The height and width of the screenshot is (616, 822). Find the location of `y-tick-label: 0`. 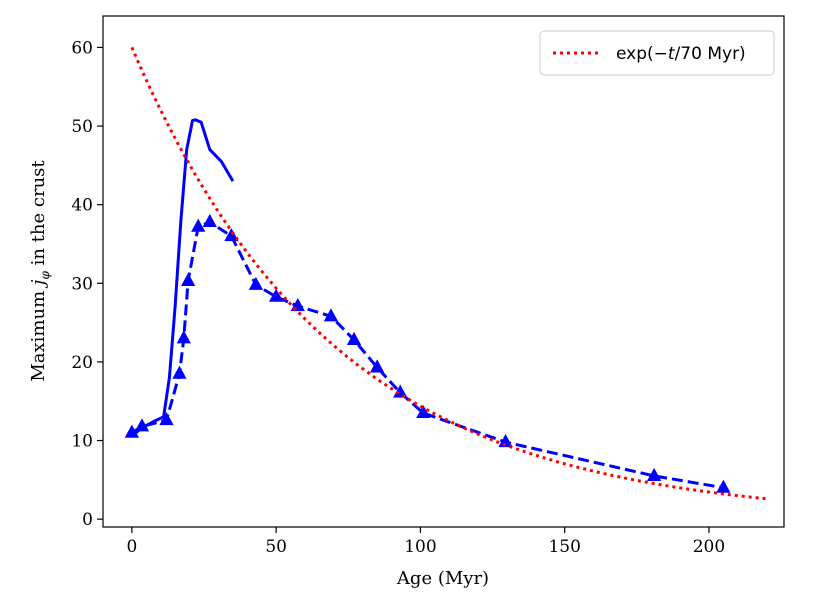

y-tick-label: 0 is located at coordinates (87, 520).